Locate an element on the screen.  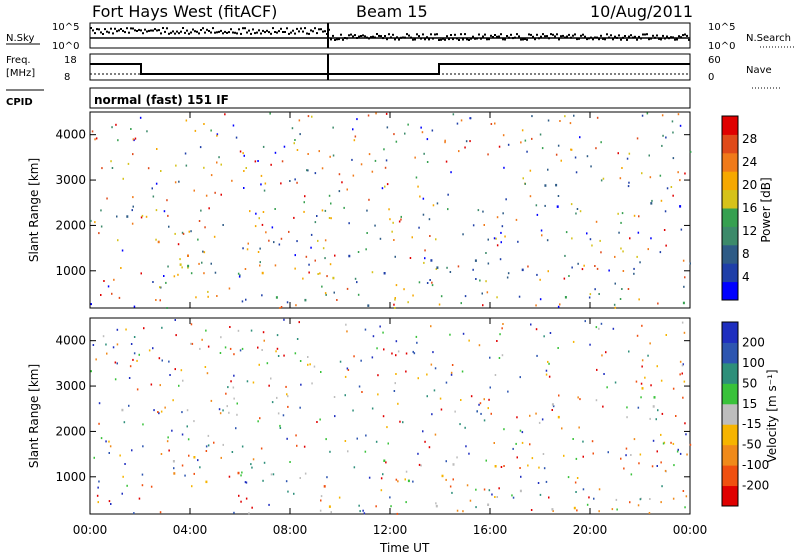
echo-cell is located at coordinates (349, 256).